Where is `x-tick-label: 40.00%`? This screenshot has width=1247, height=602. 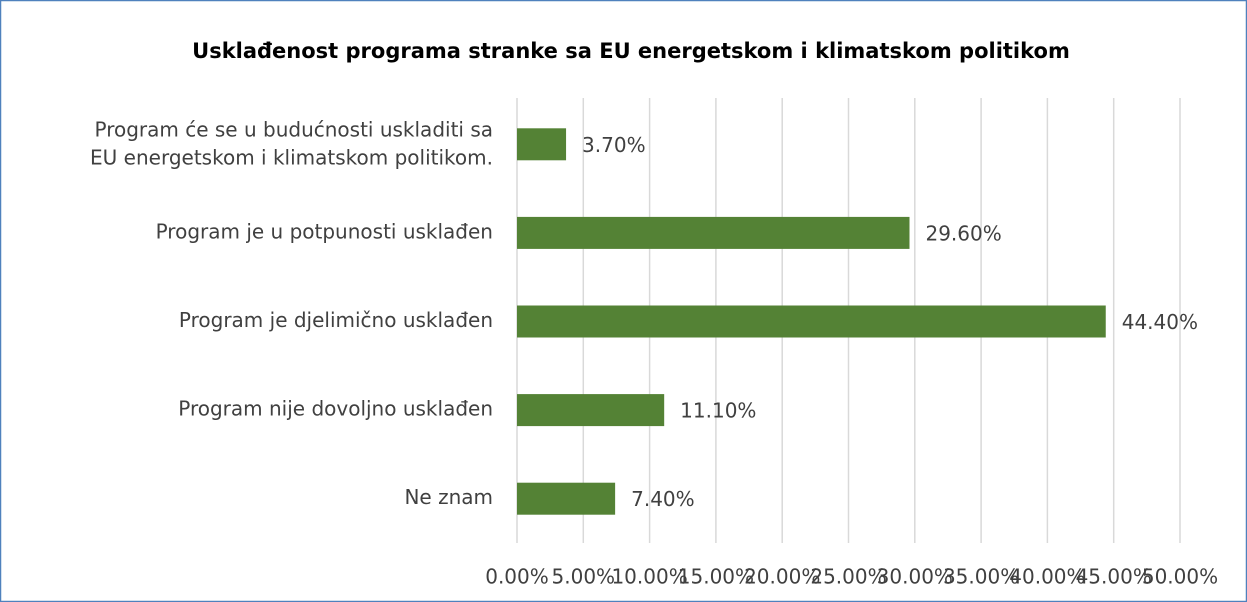 x-tick-label: 40.00% is located at coordinates (1047, 577).